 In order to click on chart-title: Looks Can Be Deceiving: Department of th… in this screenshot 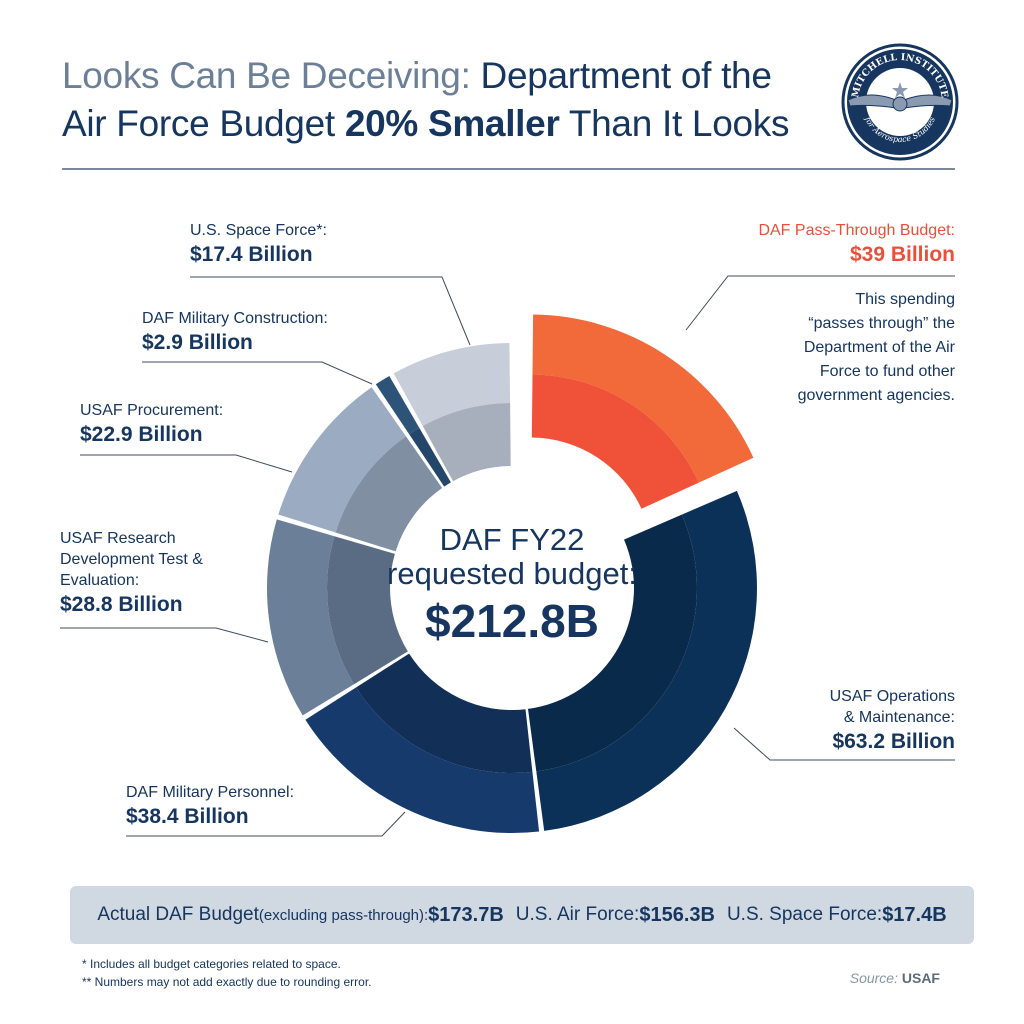, I will do `click(442, 100)`.